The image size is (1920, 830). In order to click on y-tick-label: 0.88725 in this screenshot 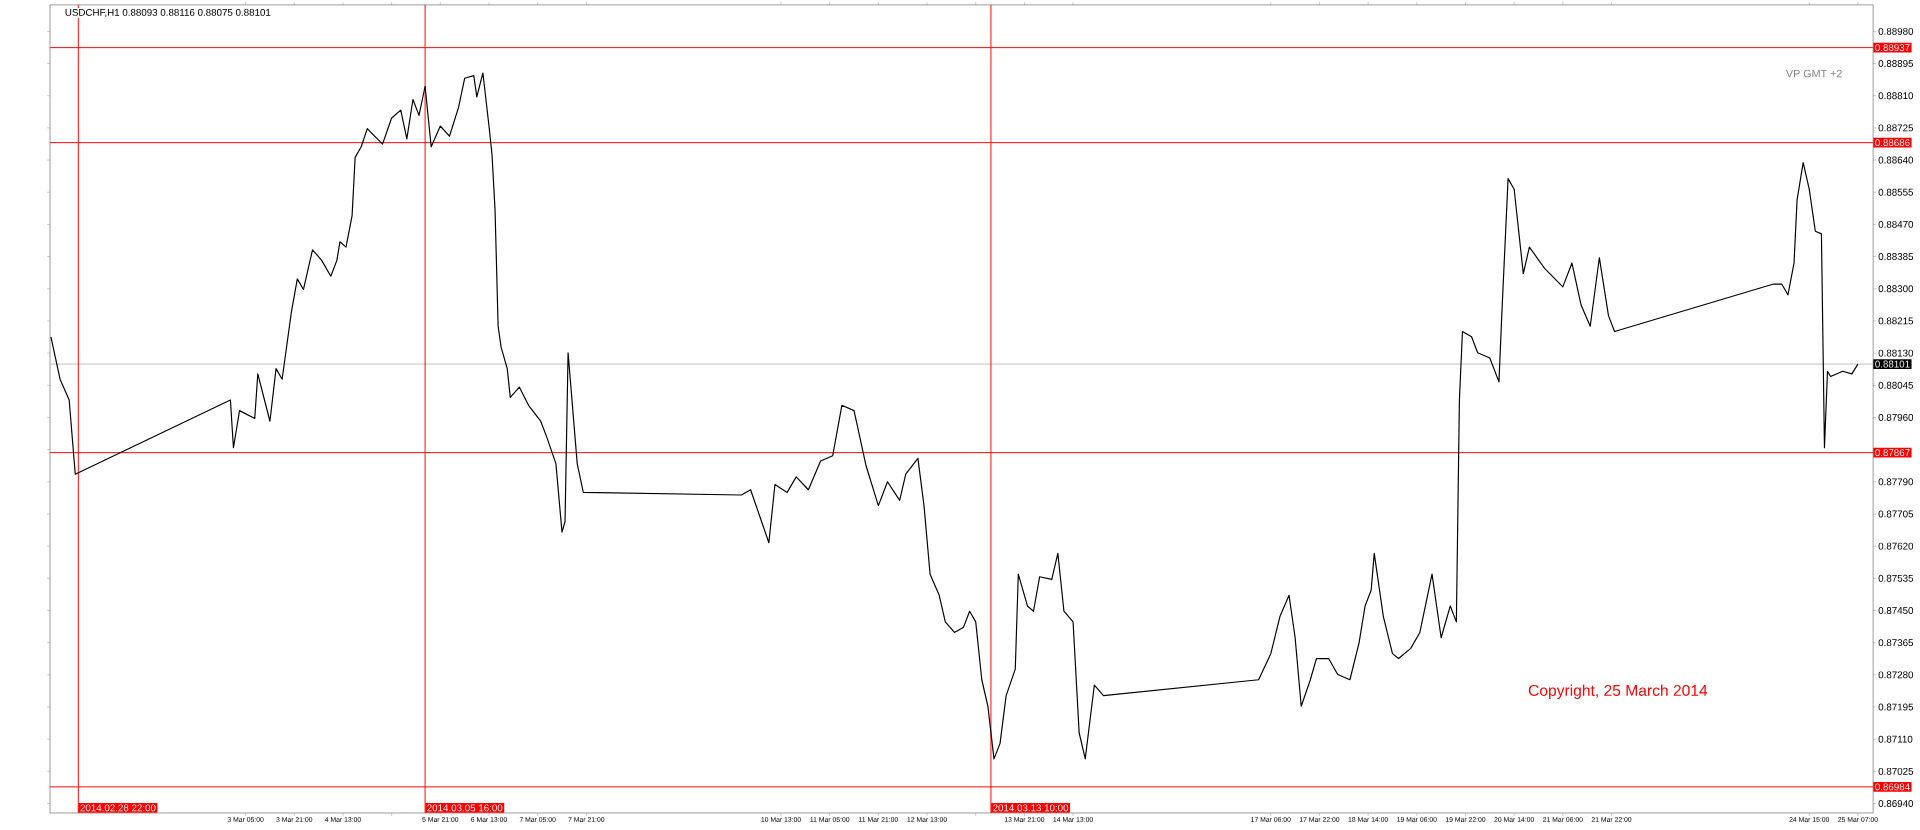, I will do `click(1896, 128)`.